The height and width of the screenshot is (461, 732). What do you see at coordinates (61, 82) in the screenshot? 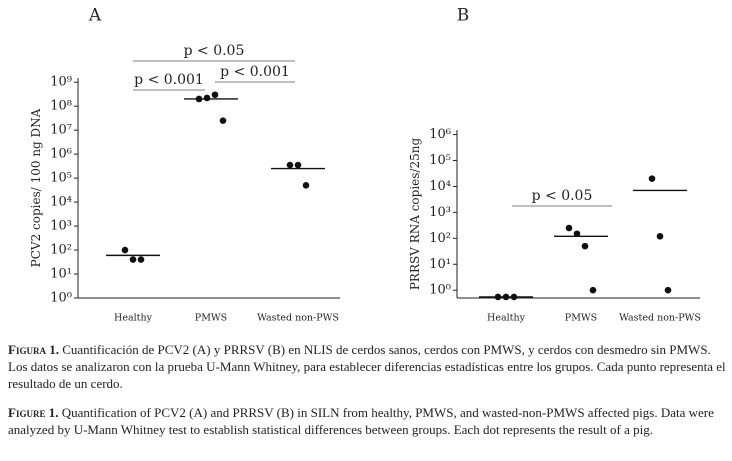
I see `y-tick-label: 10⁹` at bounding box center [61, 82].